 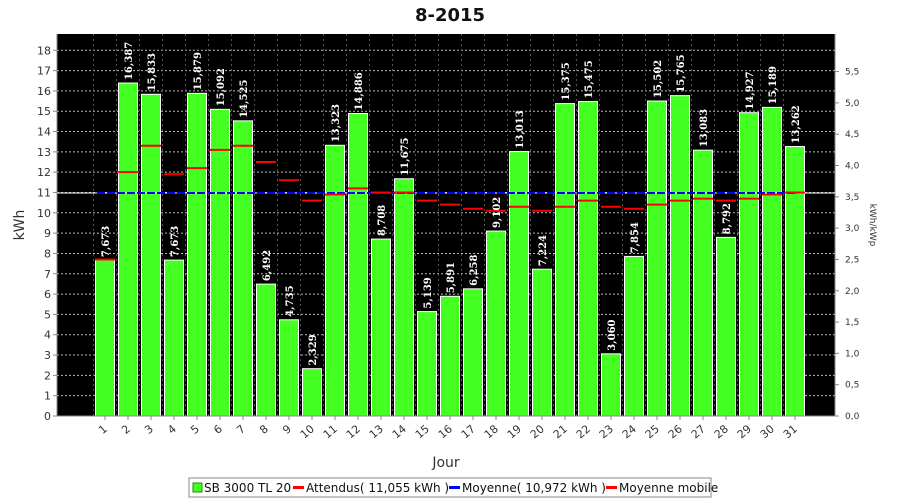 I want to click on legend-label-average: Moyenne( 10,972 kWh ), so click(x=534, y=488).